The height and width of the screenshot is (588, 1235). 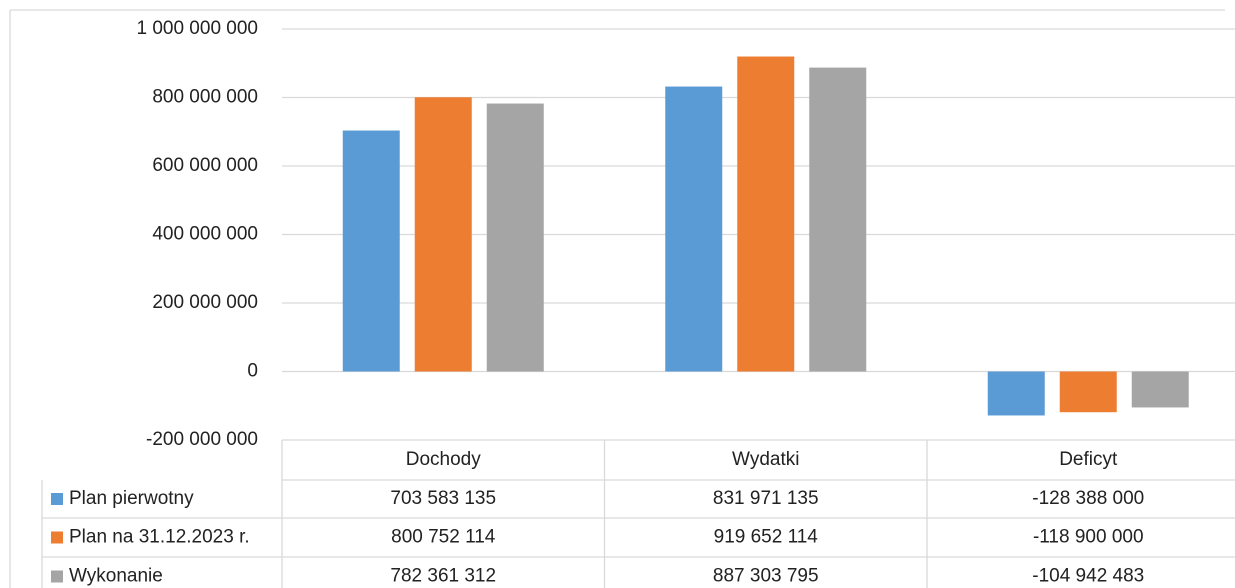 I want to click on table-value: 887 303 795, so click(x=766, y=576).